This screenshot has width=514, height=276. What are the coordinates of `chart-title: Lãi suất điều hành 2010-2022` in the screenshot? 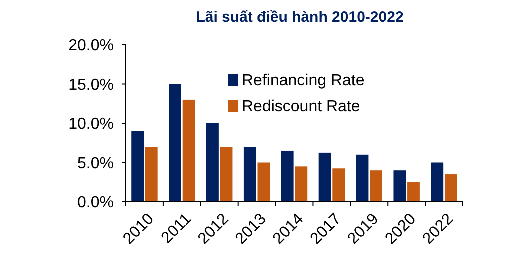 It's located at (300, 17).